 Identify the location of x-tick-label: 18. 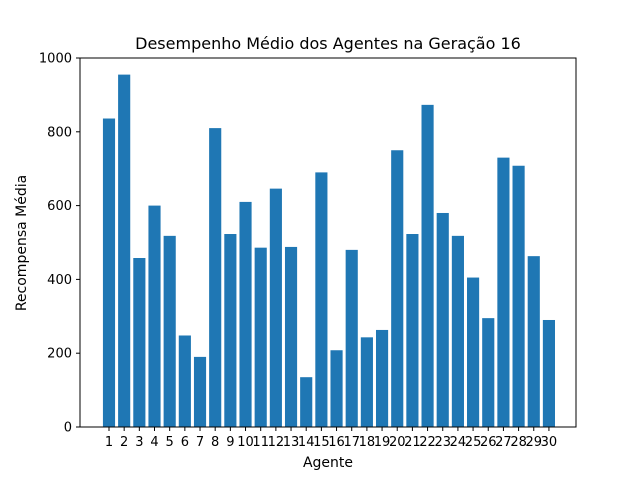
(367, 442).